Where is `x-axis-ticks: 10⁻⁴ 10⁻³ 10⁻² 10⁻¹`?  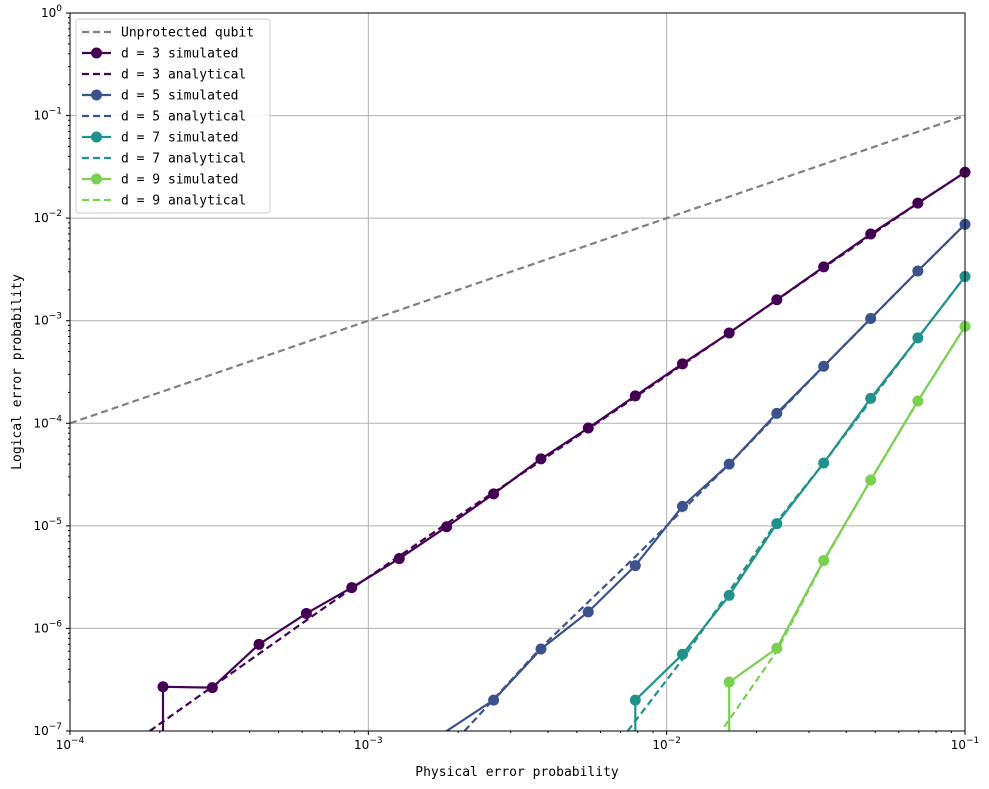 x-axis-ticks: 10⁻⁴ 10⁻³ 10⁻² 10⁻¹ is located at coordinates (518, 741).